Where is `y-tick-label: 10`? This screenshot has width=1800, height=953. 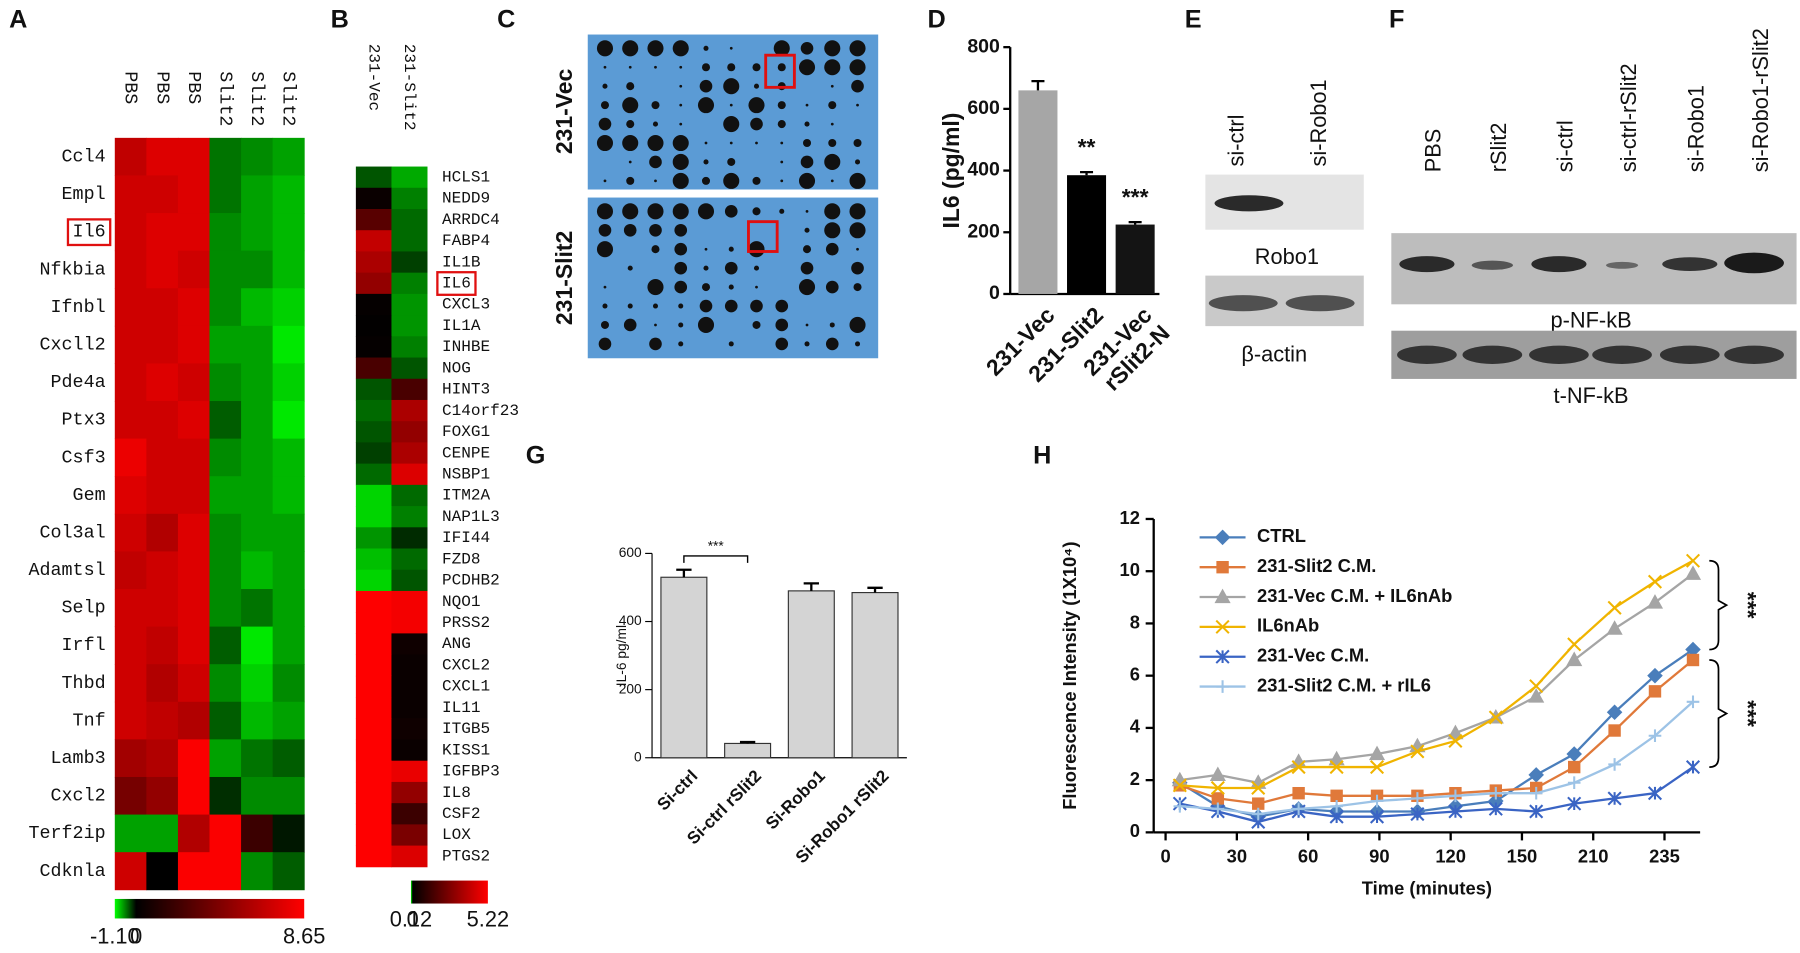 y-tick-label: 10 is located at coordinates (1130, 569).